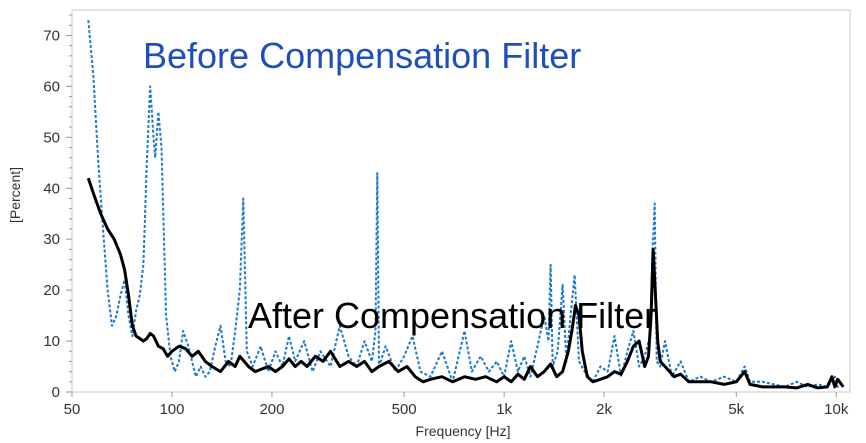  Describe the element at coordinates (51, 86) in the screenshot. I see `y-tick-label: 60` at that location.